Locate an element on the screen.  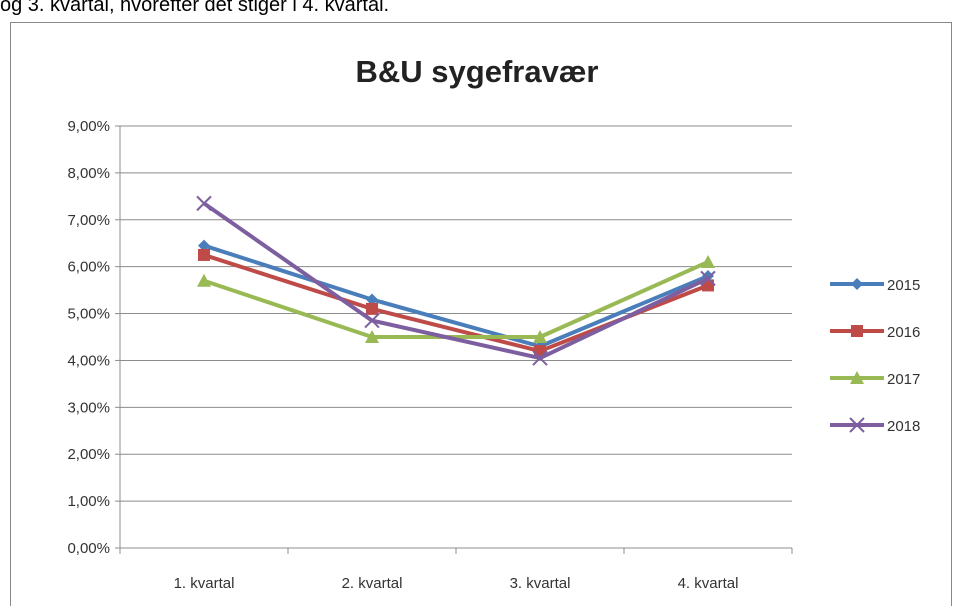
y-tick-label: 4,00% is located at coordinates (88, 360).